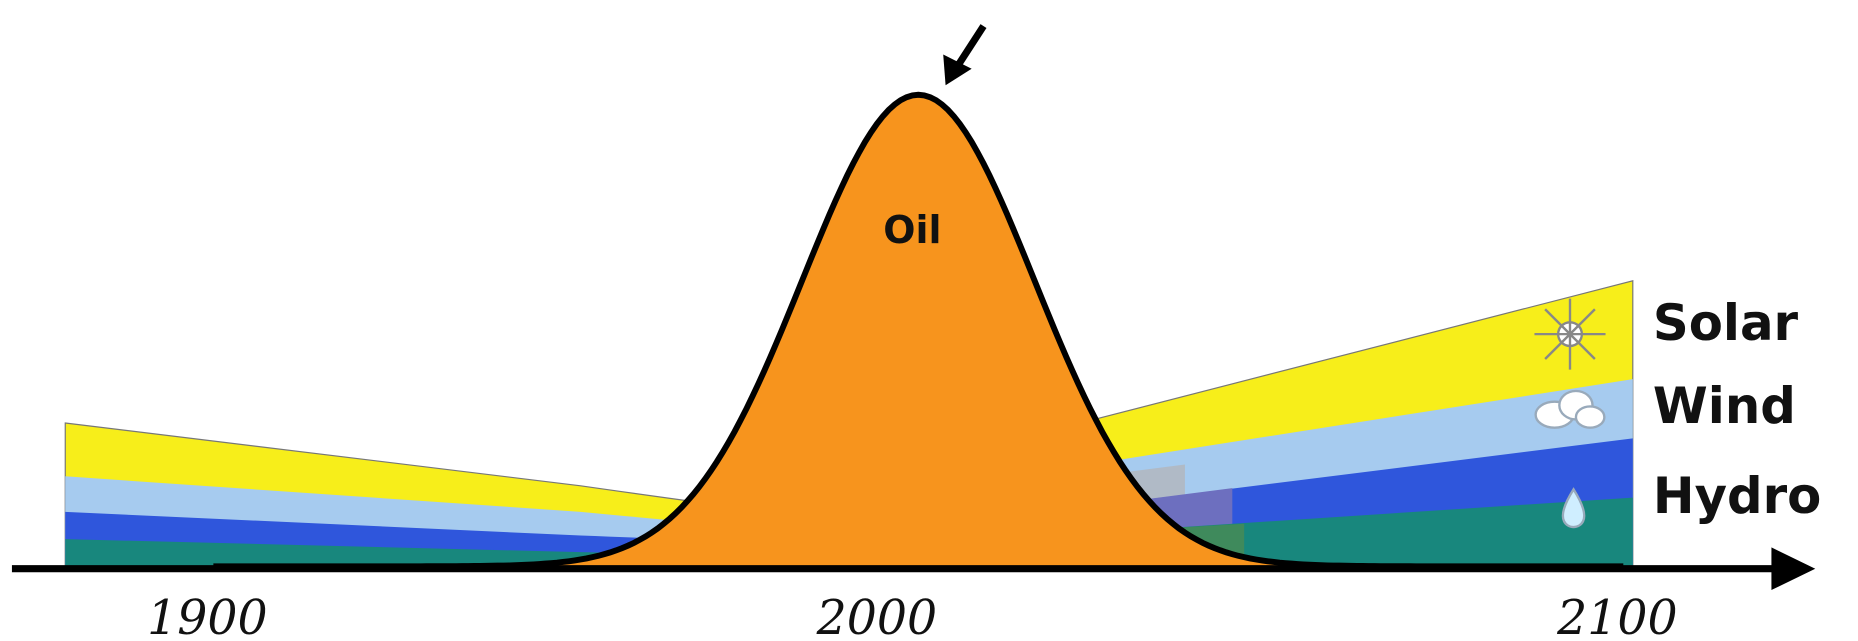 Image resolution: width=1858 pixels, height=641 pixels. Describe the element at coordinates (965, 55) in the screenshot. I see `peak-arrow` at that location.